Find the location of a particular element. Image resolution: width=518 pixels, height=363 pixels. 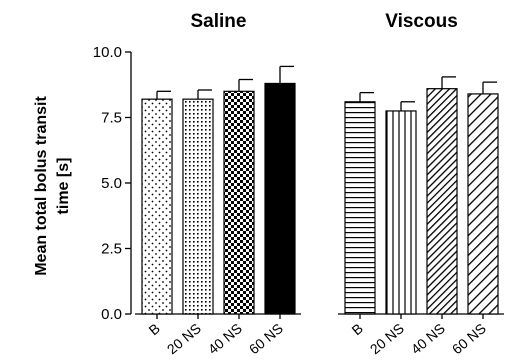

y-tick-label: 7.5 is located at coordinates (111, 118).